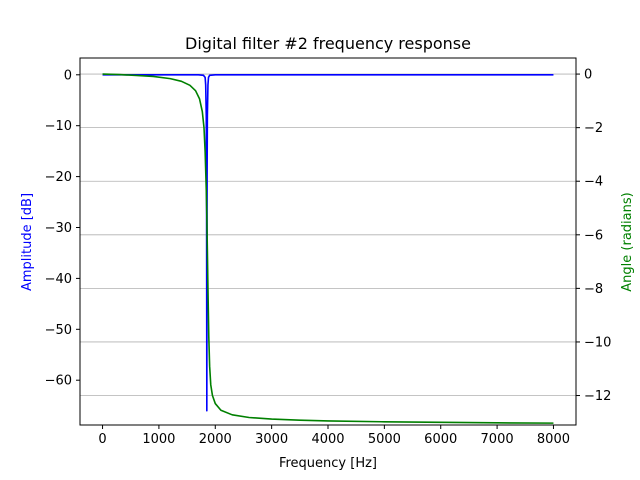 The width and height of the screenshot is (640, 480). What do you see at coordinates (58, 126) in the screenshot?
I see `y-left-tick-label: −10` at bounding box center [58, 126].